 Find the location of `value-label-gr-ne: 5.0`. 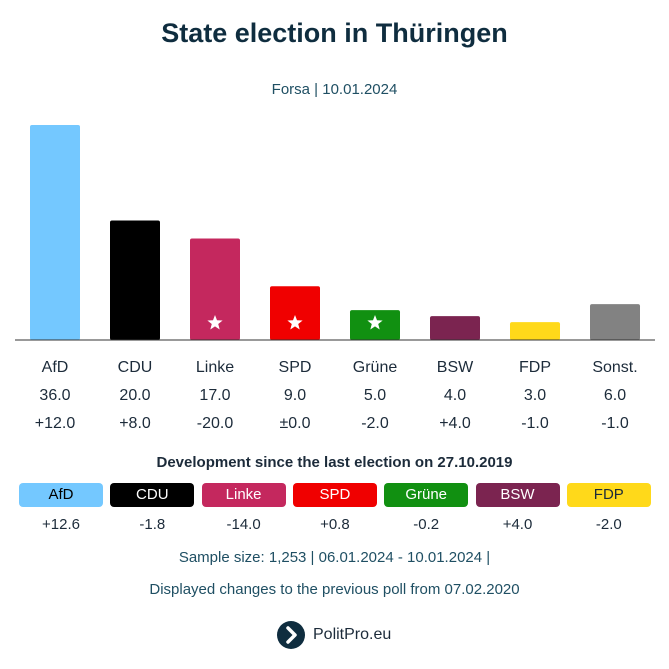

value-label-gr-ne: 5.0 is located at coordinates (375, 395).